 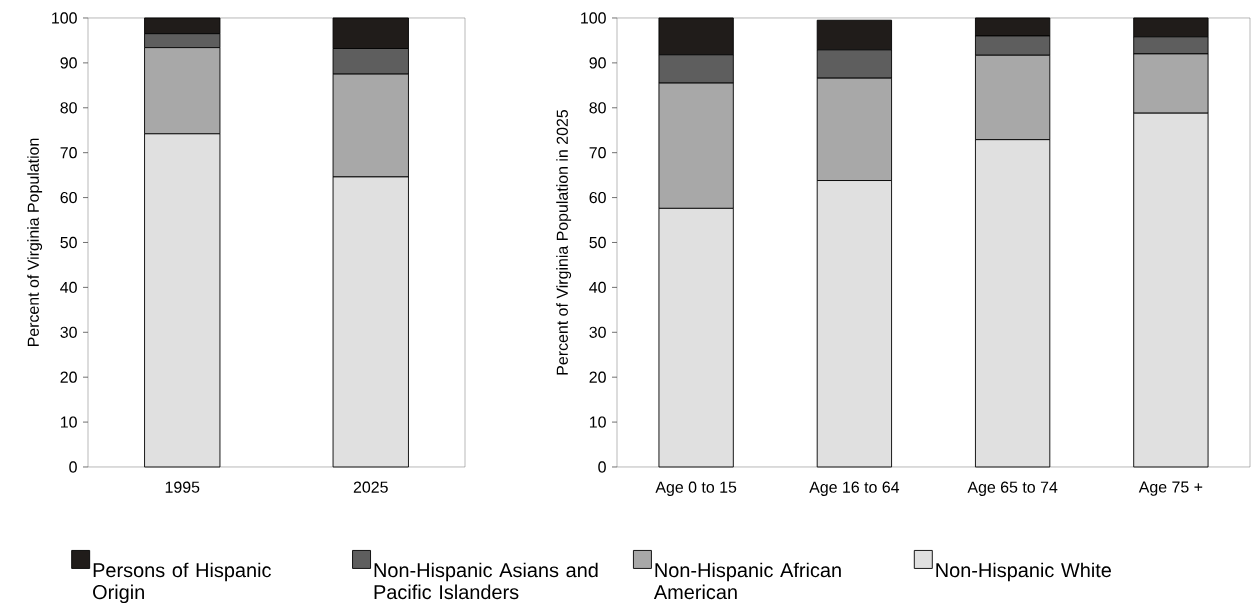 What do you see at coordinates (1170, 488) in the screenshot?
I see `x-tick-label: Age 75 +` at bounding box center [1170, 488].